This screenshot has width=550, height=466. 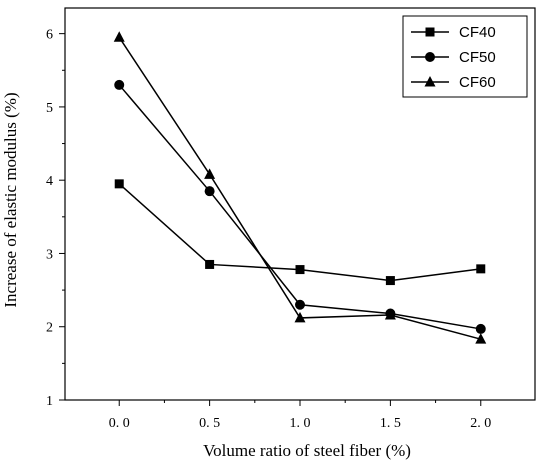 I want to click on legend: CF40 CF50 CF60, so click(x=465, y=56).